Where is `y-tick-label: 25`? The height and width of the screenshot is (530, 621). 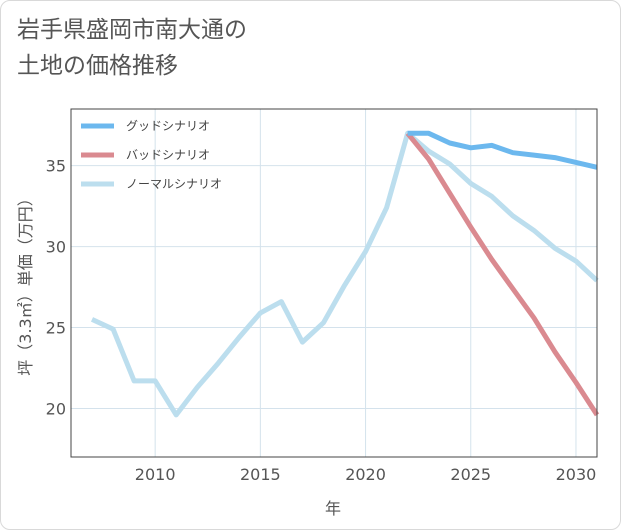 y-tick-label: 25 is located at coordinates (56, 328).